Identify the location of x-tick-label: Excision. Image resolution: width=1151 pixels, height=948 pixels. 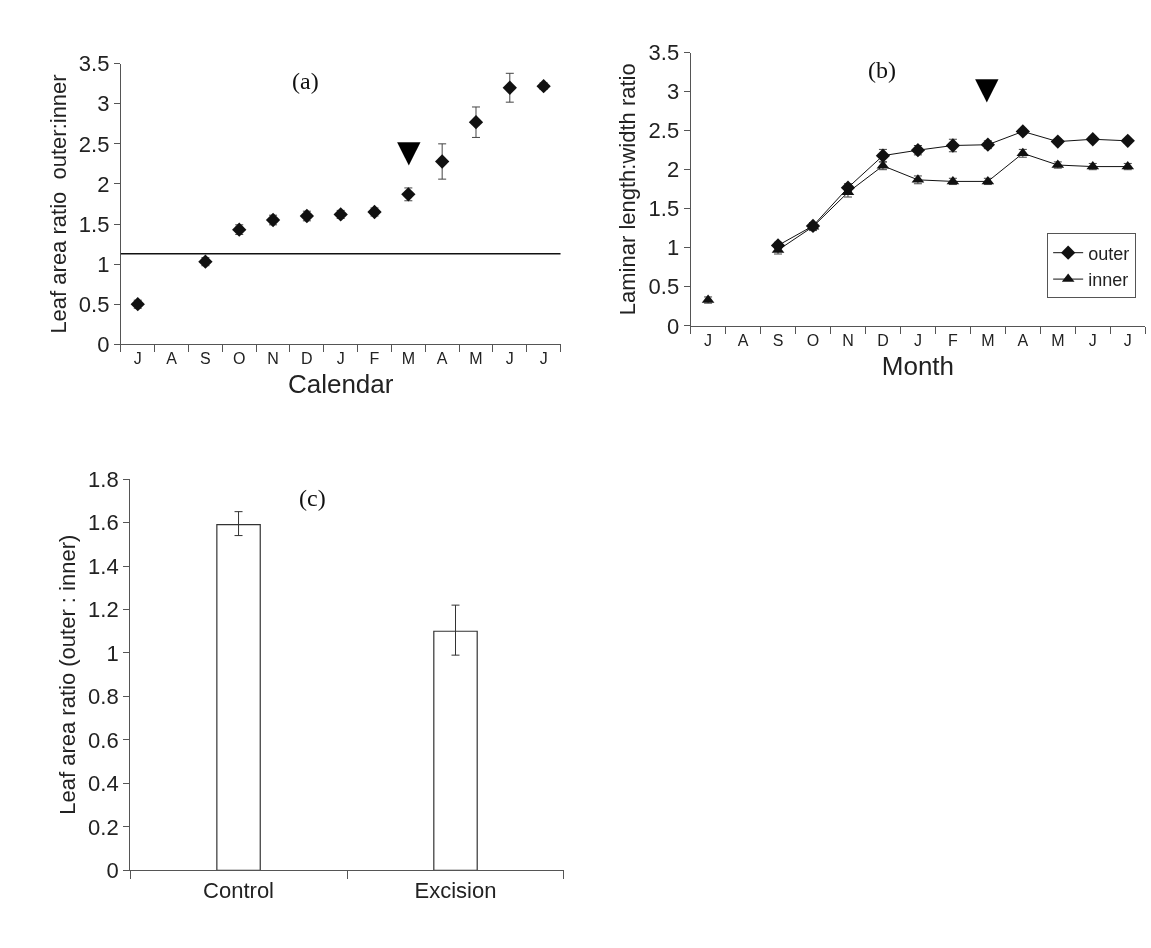
(455, 890).